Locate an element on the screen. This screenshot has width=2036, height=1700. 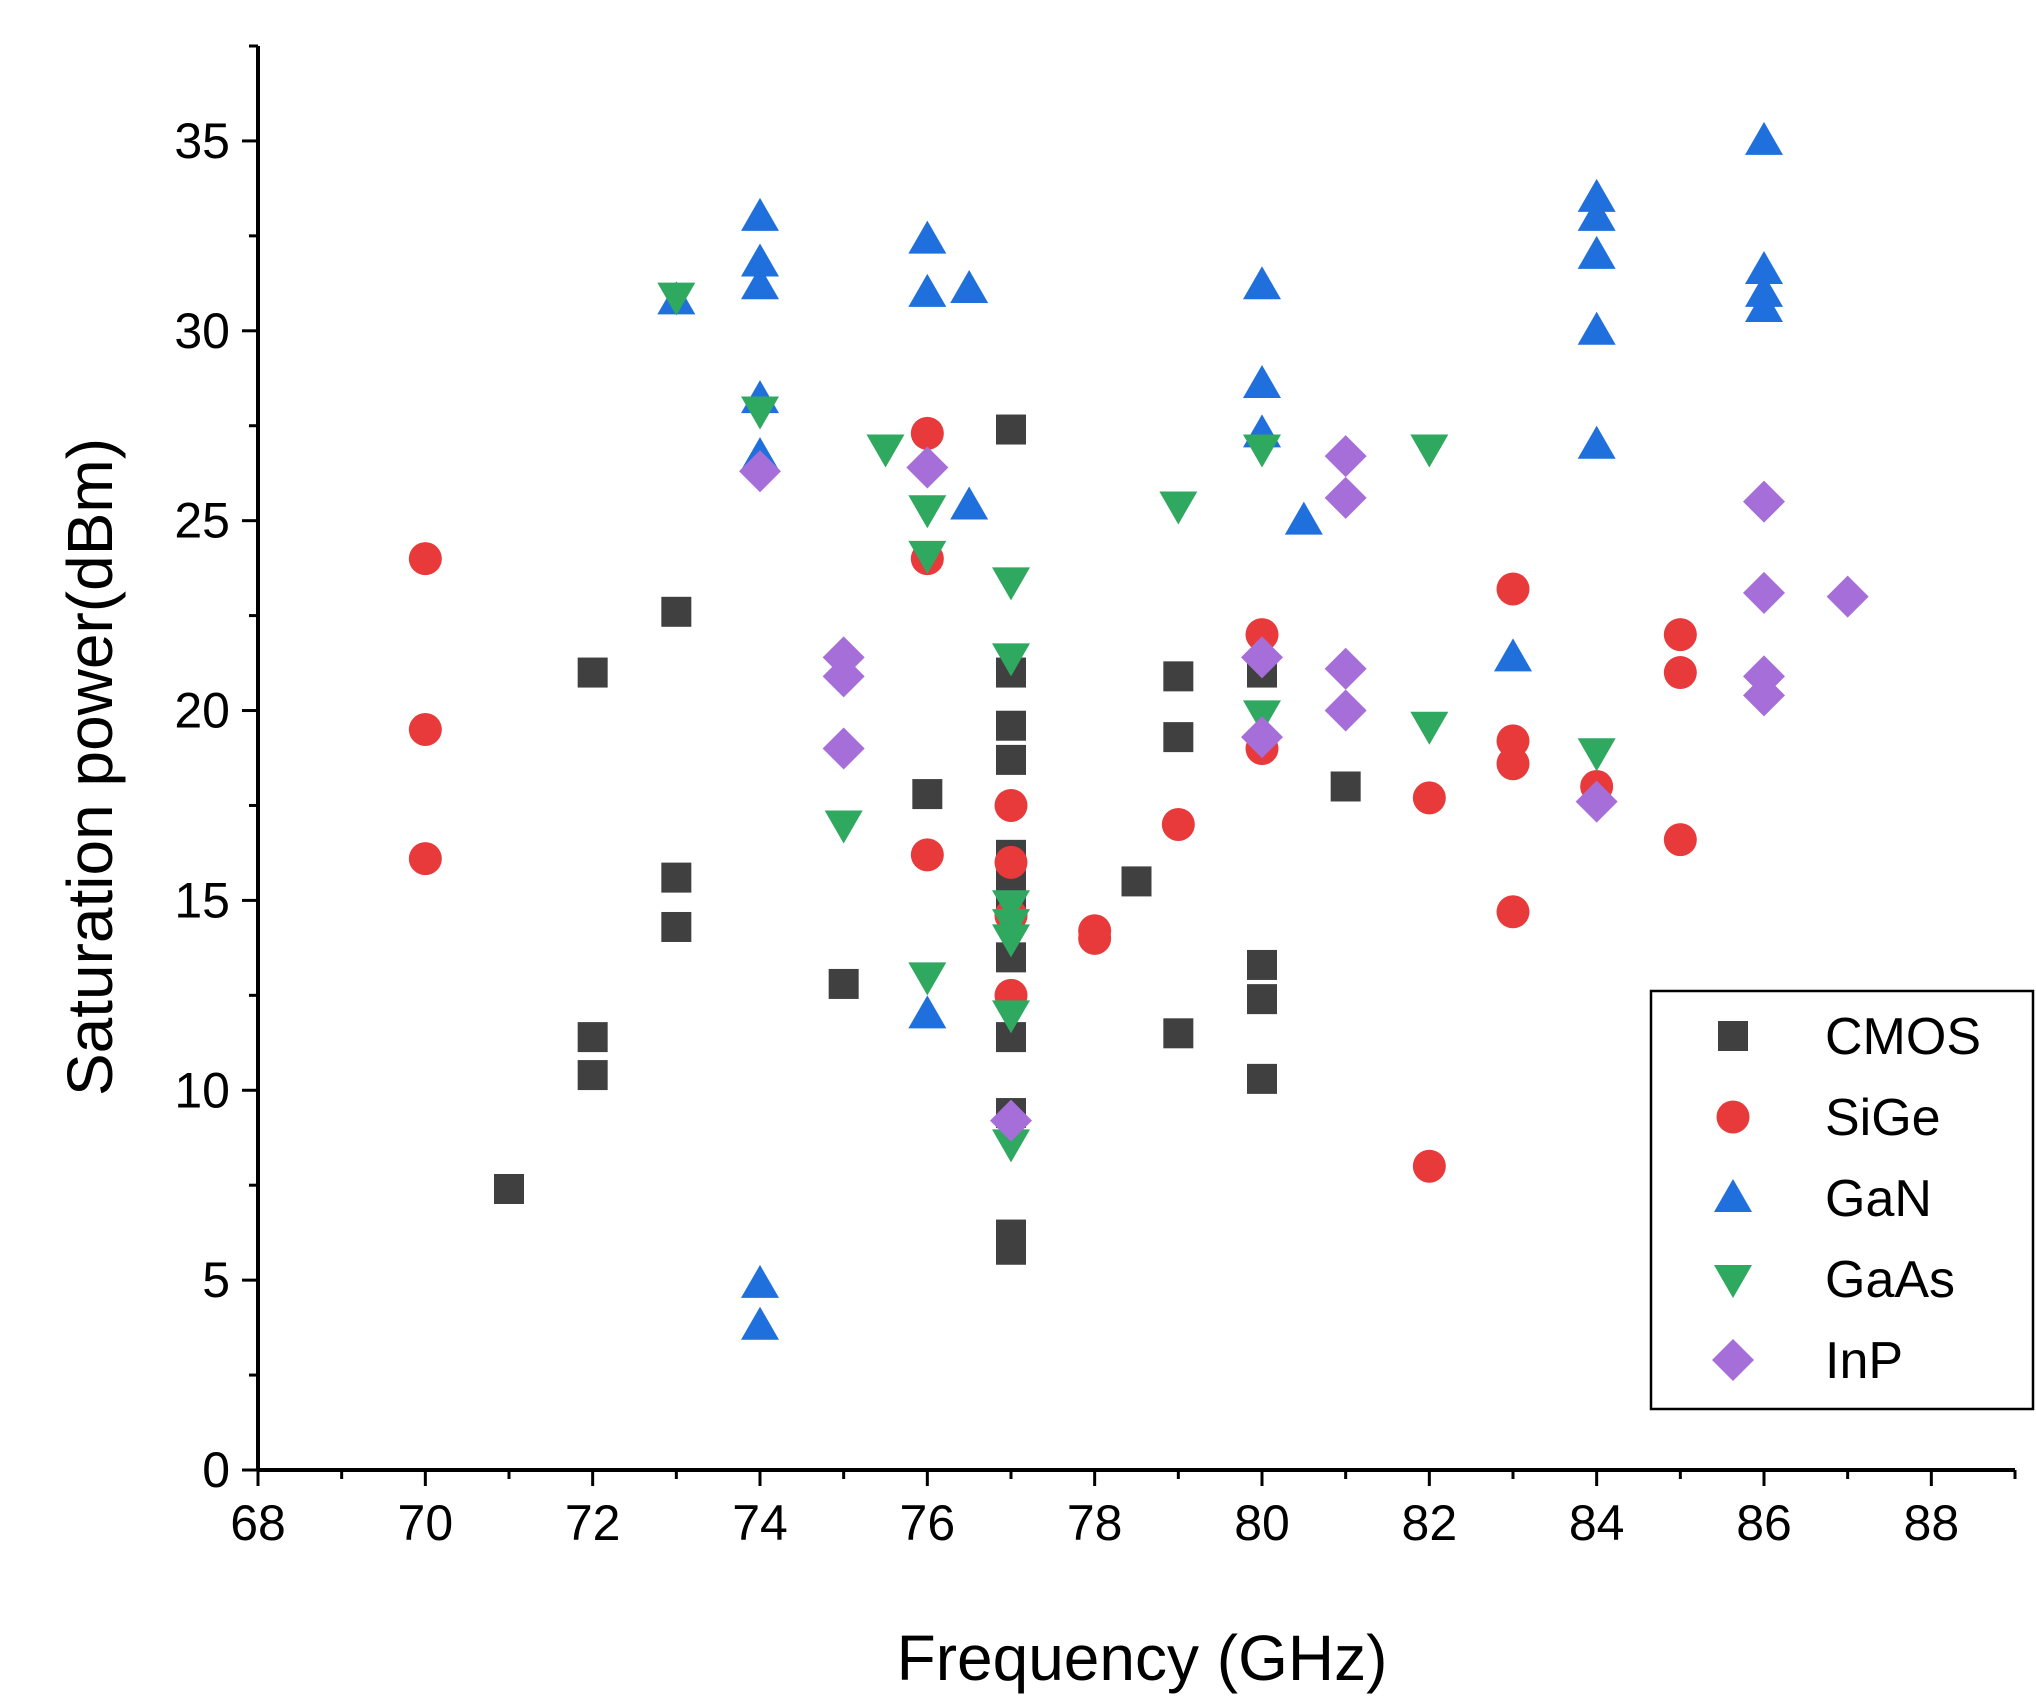
legend-marker-cmos is located at coordinates (1733, 1036).